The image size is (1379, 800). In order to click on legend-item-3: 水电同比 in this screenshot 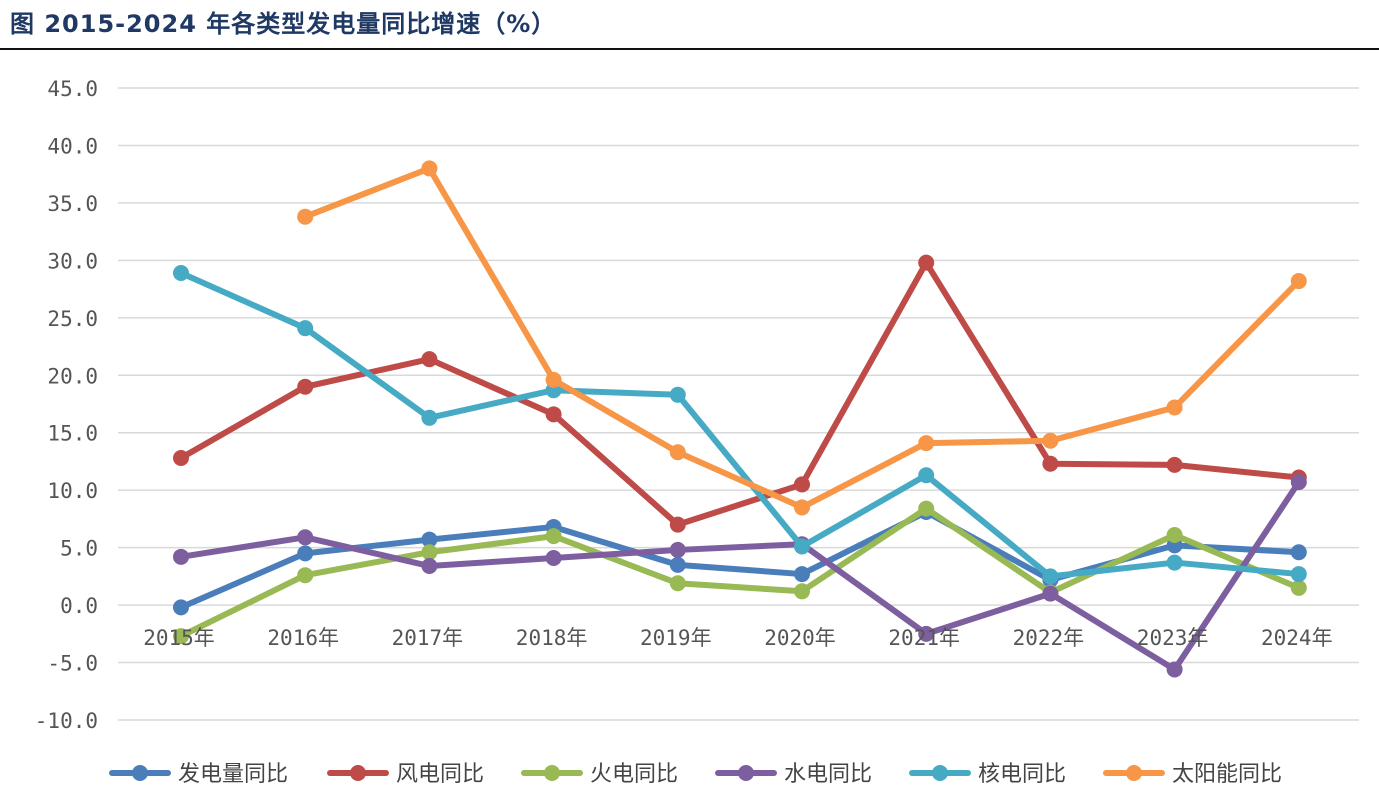, I will do `click(793, 774)`.